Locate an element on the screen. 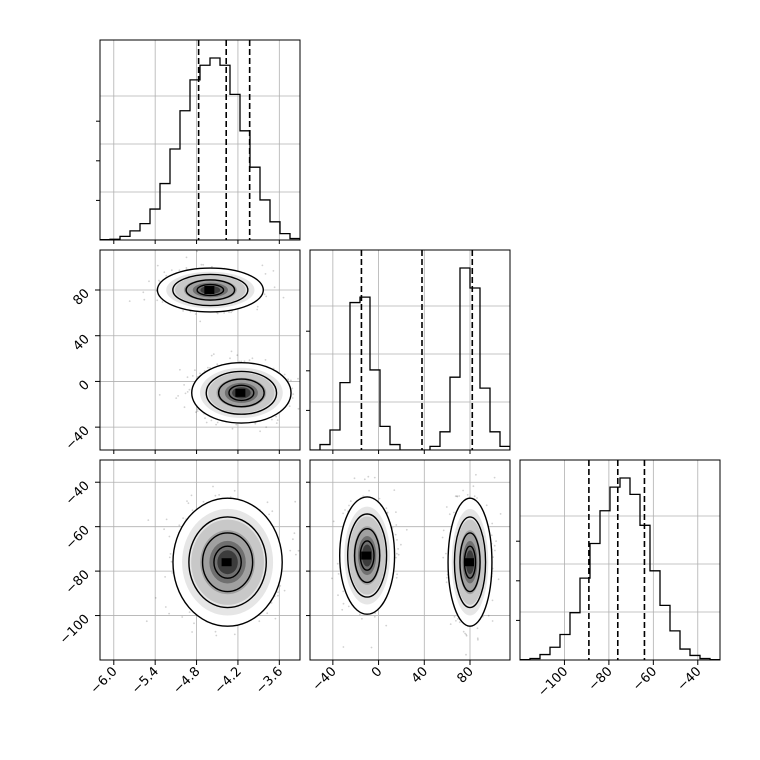  y-tick-label: −80 is located at coordinates (78, 582).